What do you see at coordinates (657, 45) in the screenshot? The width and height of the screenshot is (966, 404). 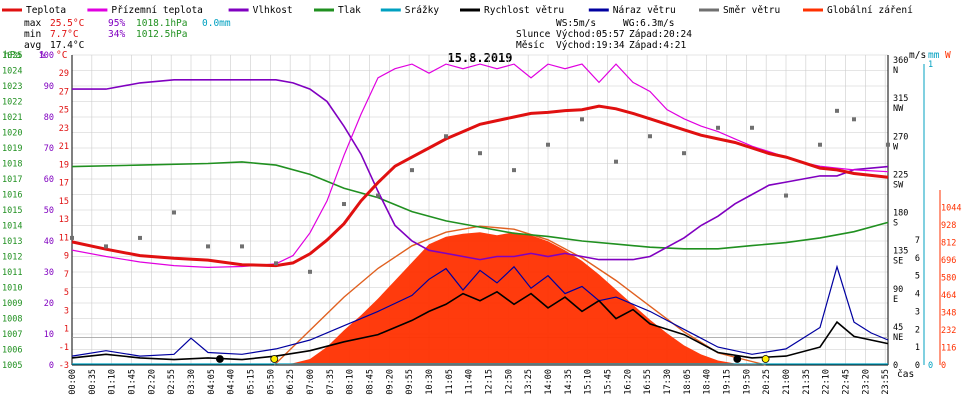 I see `info-mesic-zapad: Západ:4:21` at bounding box center [657, 45].